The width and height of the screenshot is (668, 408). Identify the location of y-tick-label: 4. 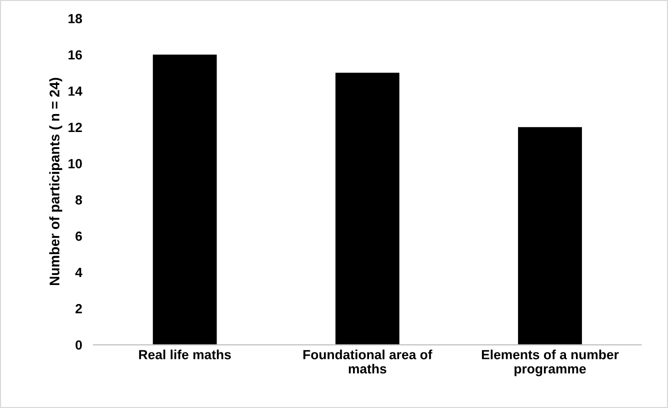
(78, 273).